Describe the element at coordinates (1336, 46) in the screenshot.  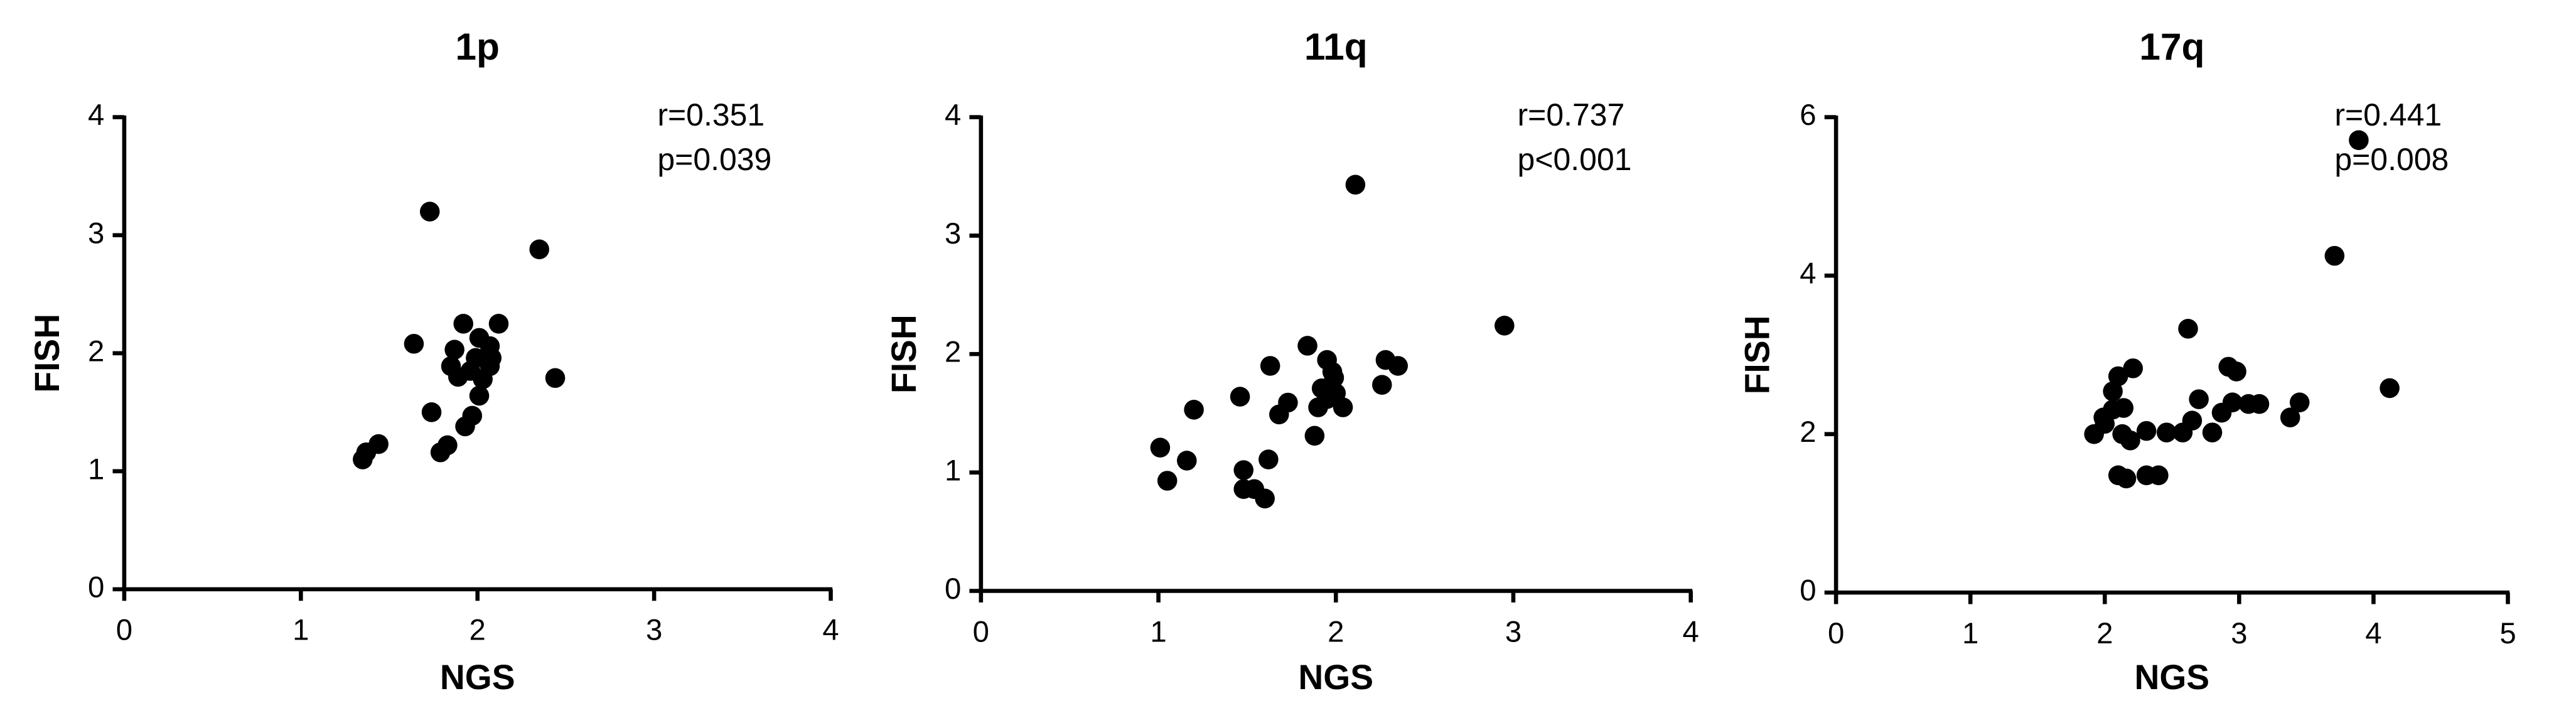
I see `chart-title: 11q` at that location.